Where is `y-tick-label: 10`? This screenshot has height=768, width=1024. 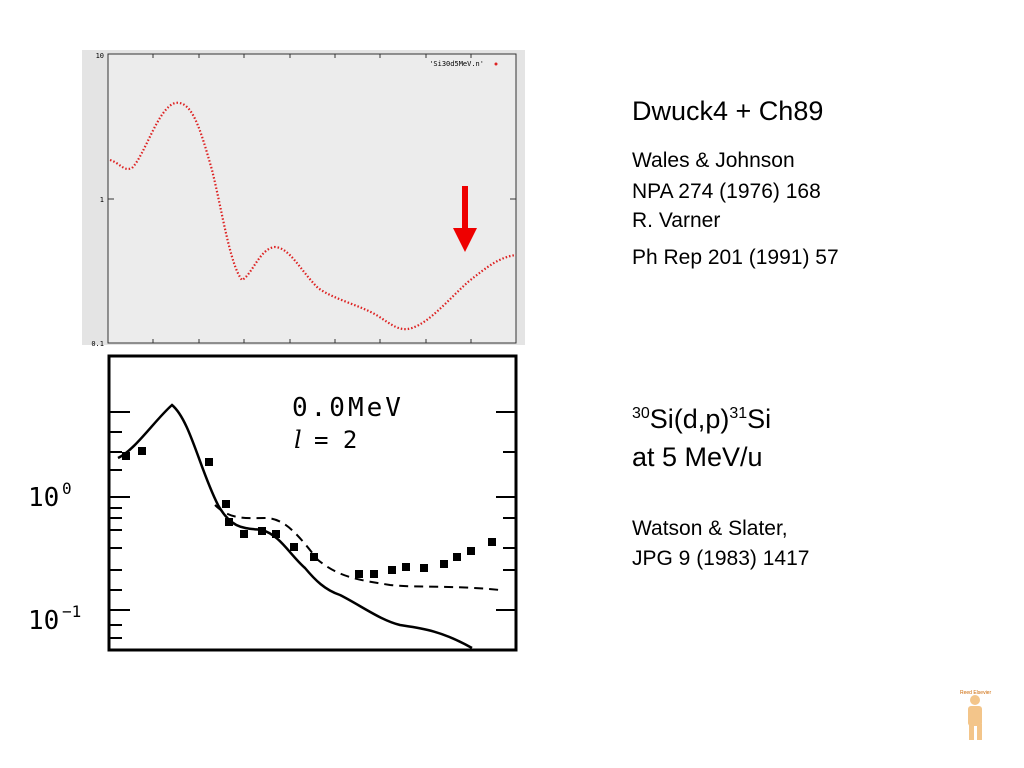 y-tick-label: 10 is located at coordinates (100, 56).